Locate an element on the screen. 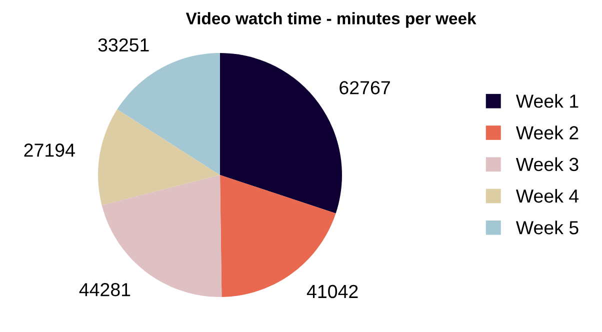  data-label: 44281 is located at coordinates (104, 289).